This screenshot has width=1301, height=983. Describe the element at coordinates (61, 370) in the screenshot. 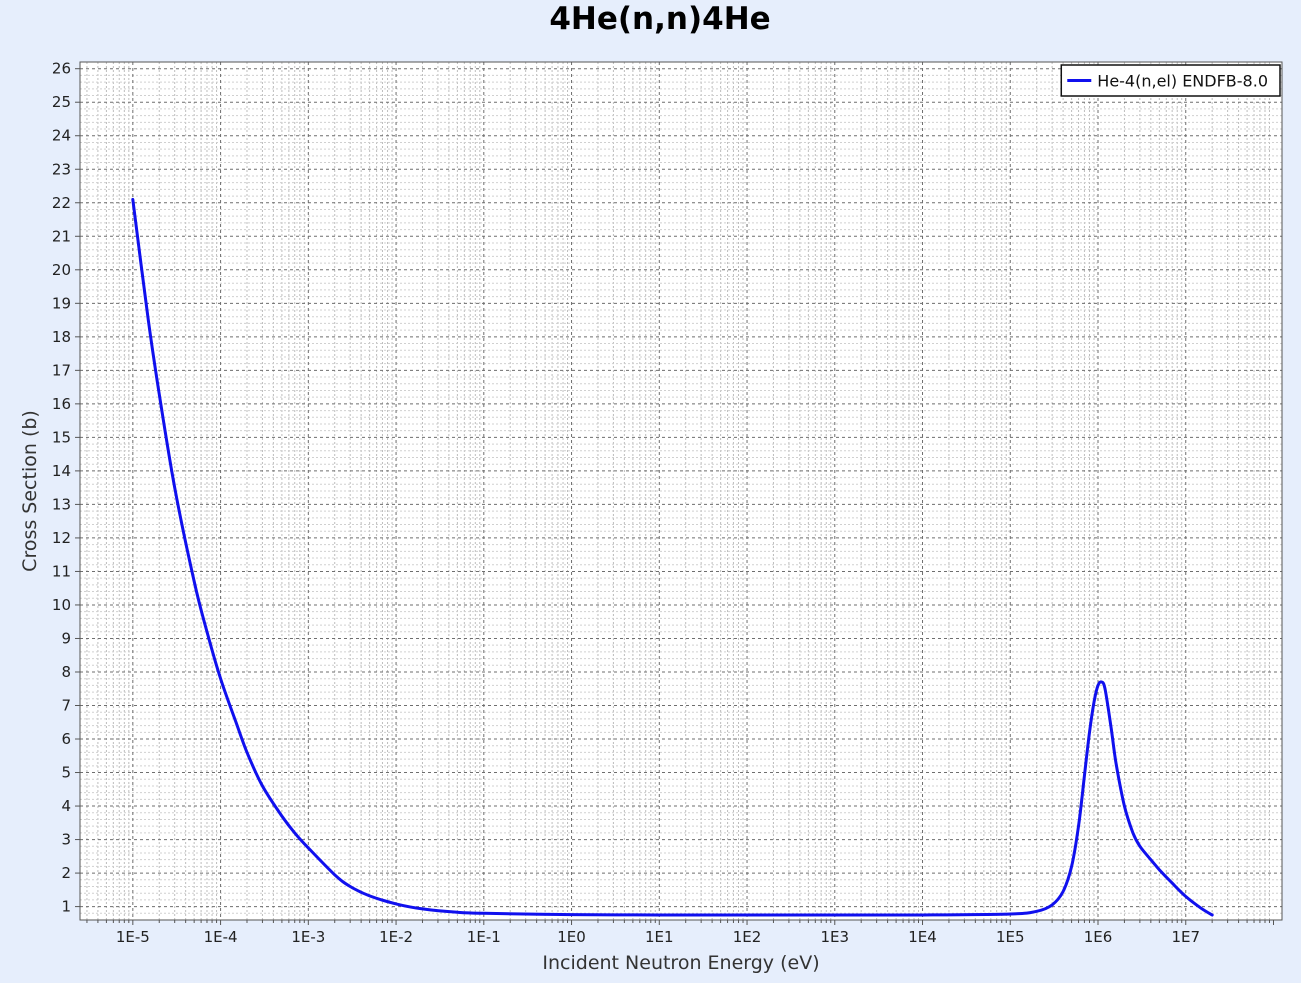

I see `y-tick-label: 17` at that location.